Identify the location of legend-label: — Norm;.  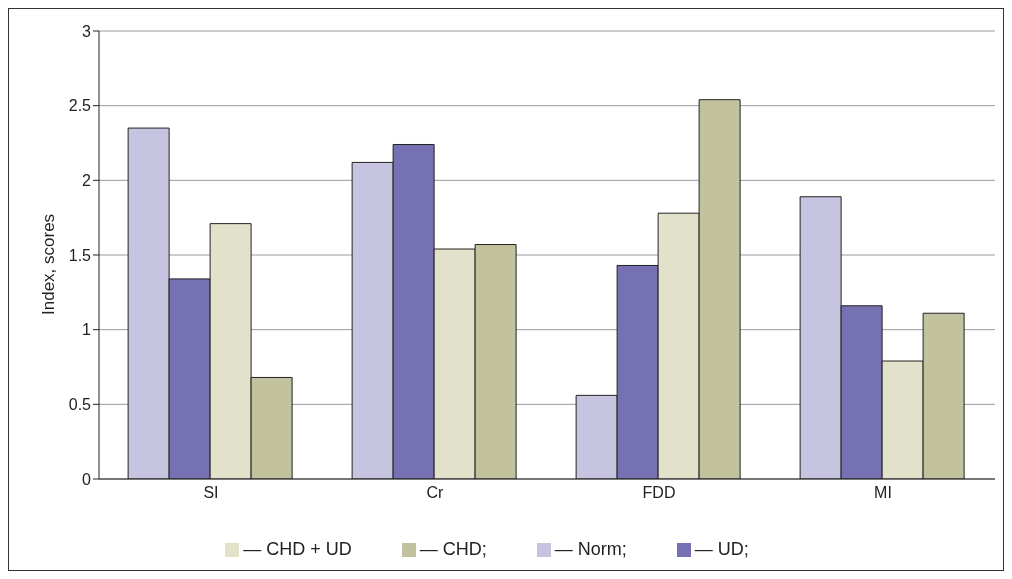
(590, 549).